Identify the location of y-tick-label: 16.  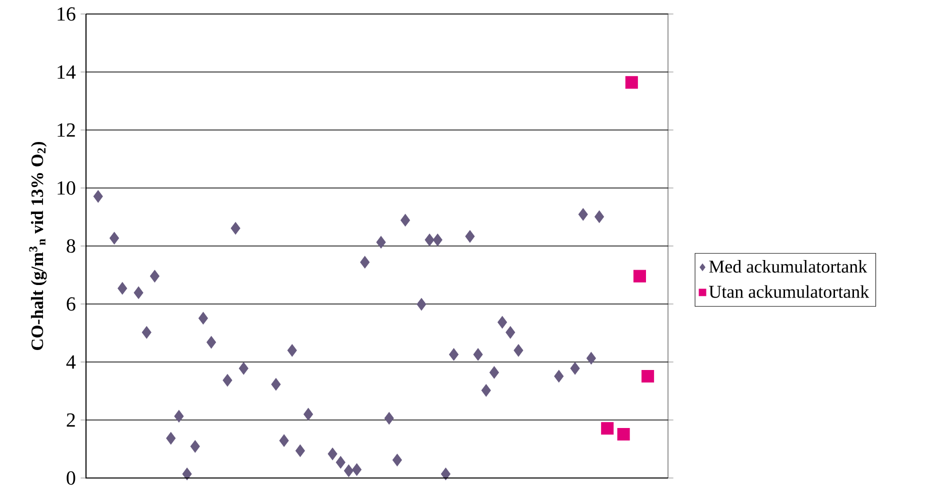
(67, 14).